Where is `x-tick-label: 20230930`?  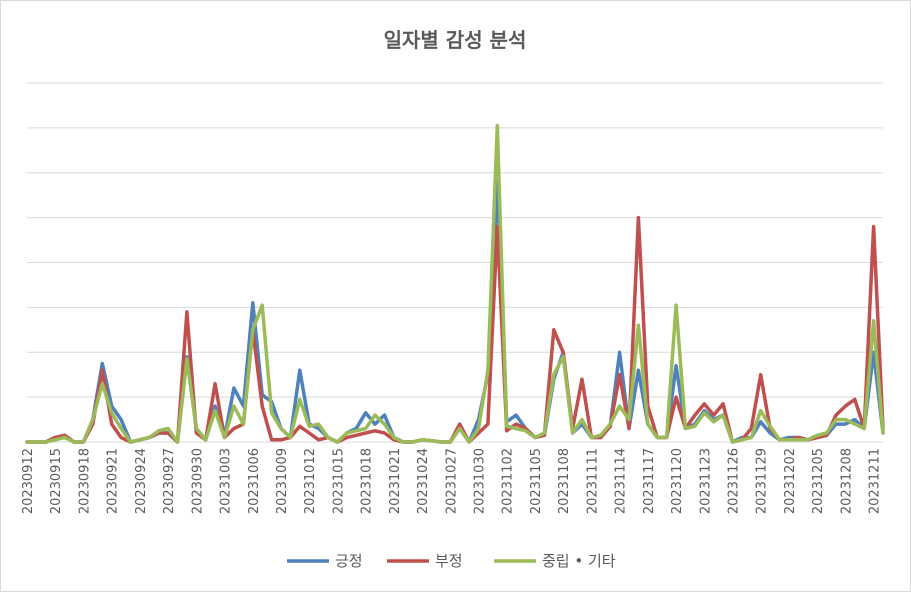
x-tick-label: 20230930 is located at coordinates (197, 481).